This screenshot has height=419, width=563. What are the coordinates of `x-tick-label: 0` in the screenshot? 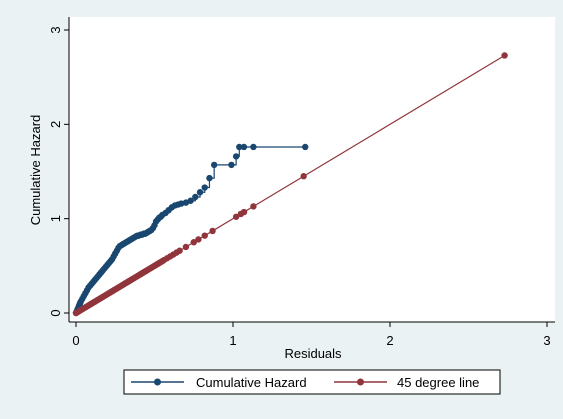 It's located at (75, 340).